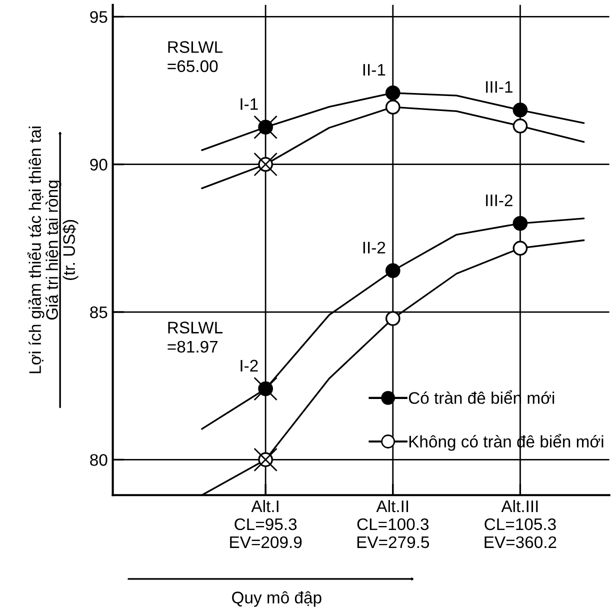 This screenshot has height=612, width=613. I want to click on annotation: III-1, so click(499, 87).